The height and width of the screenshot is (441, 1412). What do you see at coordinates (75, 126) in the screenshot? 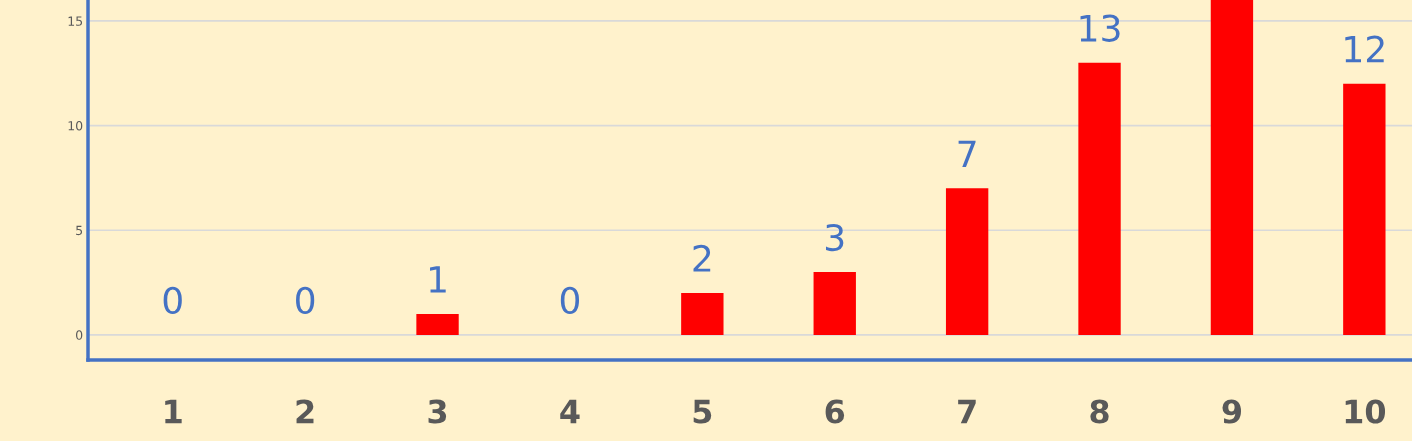
I see `y-tick-label: 10` at bounding box center [75, 126].